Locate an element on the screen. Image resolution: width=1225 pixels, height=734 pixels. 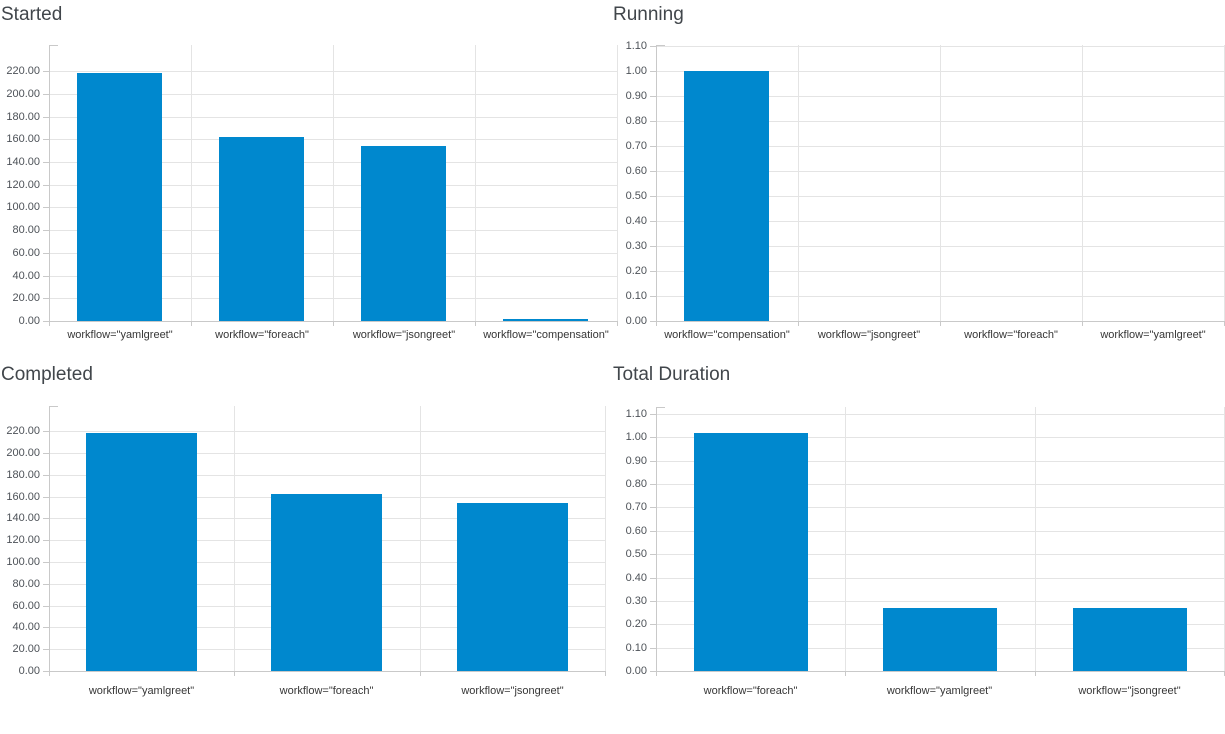
y-tick-label: 0.10 is located at coordinates (636, 296).